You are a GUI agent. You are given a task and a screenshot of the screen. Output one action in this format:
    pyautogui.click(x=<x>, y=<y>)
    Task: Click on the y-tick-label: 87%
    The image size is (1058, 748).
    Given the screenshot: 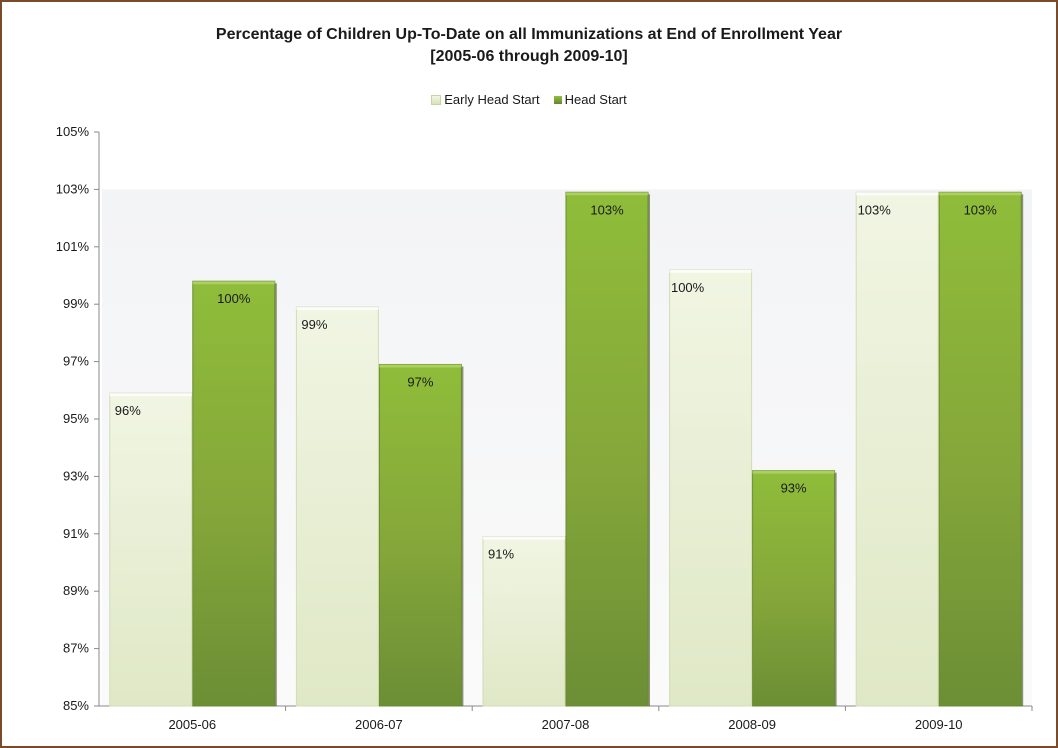 What is the action you would take?
    pyautogui.click(x=76, y=648)
    